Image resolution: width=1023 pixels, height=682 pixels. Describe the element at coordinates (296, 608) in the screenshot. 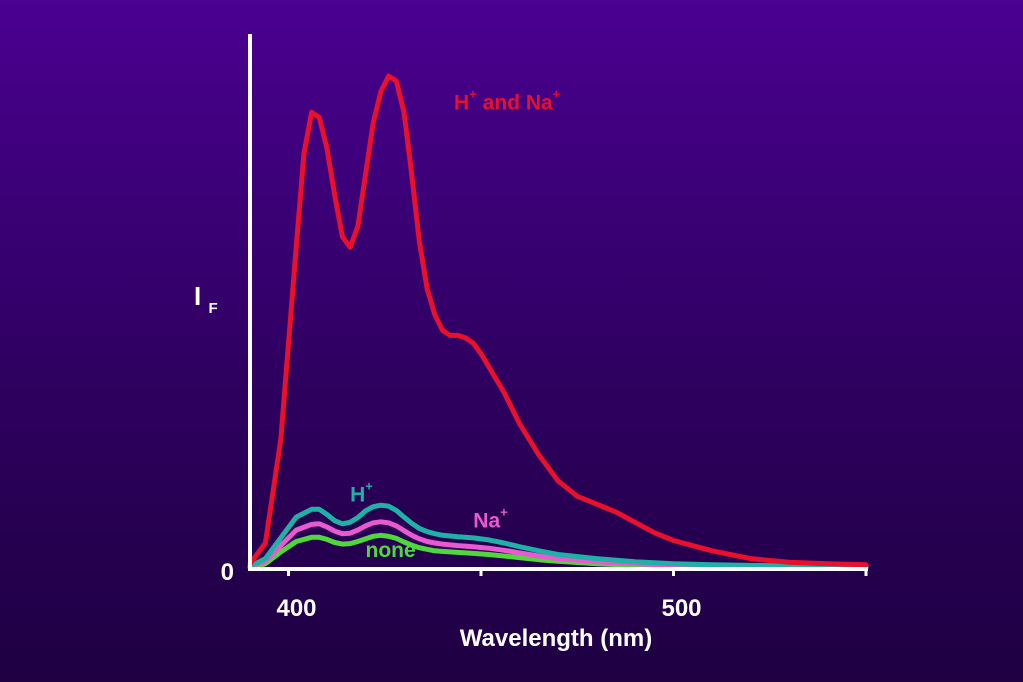

I see `x-tick-label: 400` at that location.